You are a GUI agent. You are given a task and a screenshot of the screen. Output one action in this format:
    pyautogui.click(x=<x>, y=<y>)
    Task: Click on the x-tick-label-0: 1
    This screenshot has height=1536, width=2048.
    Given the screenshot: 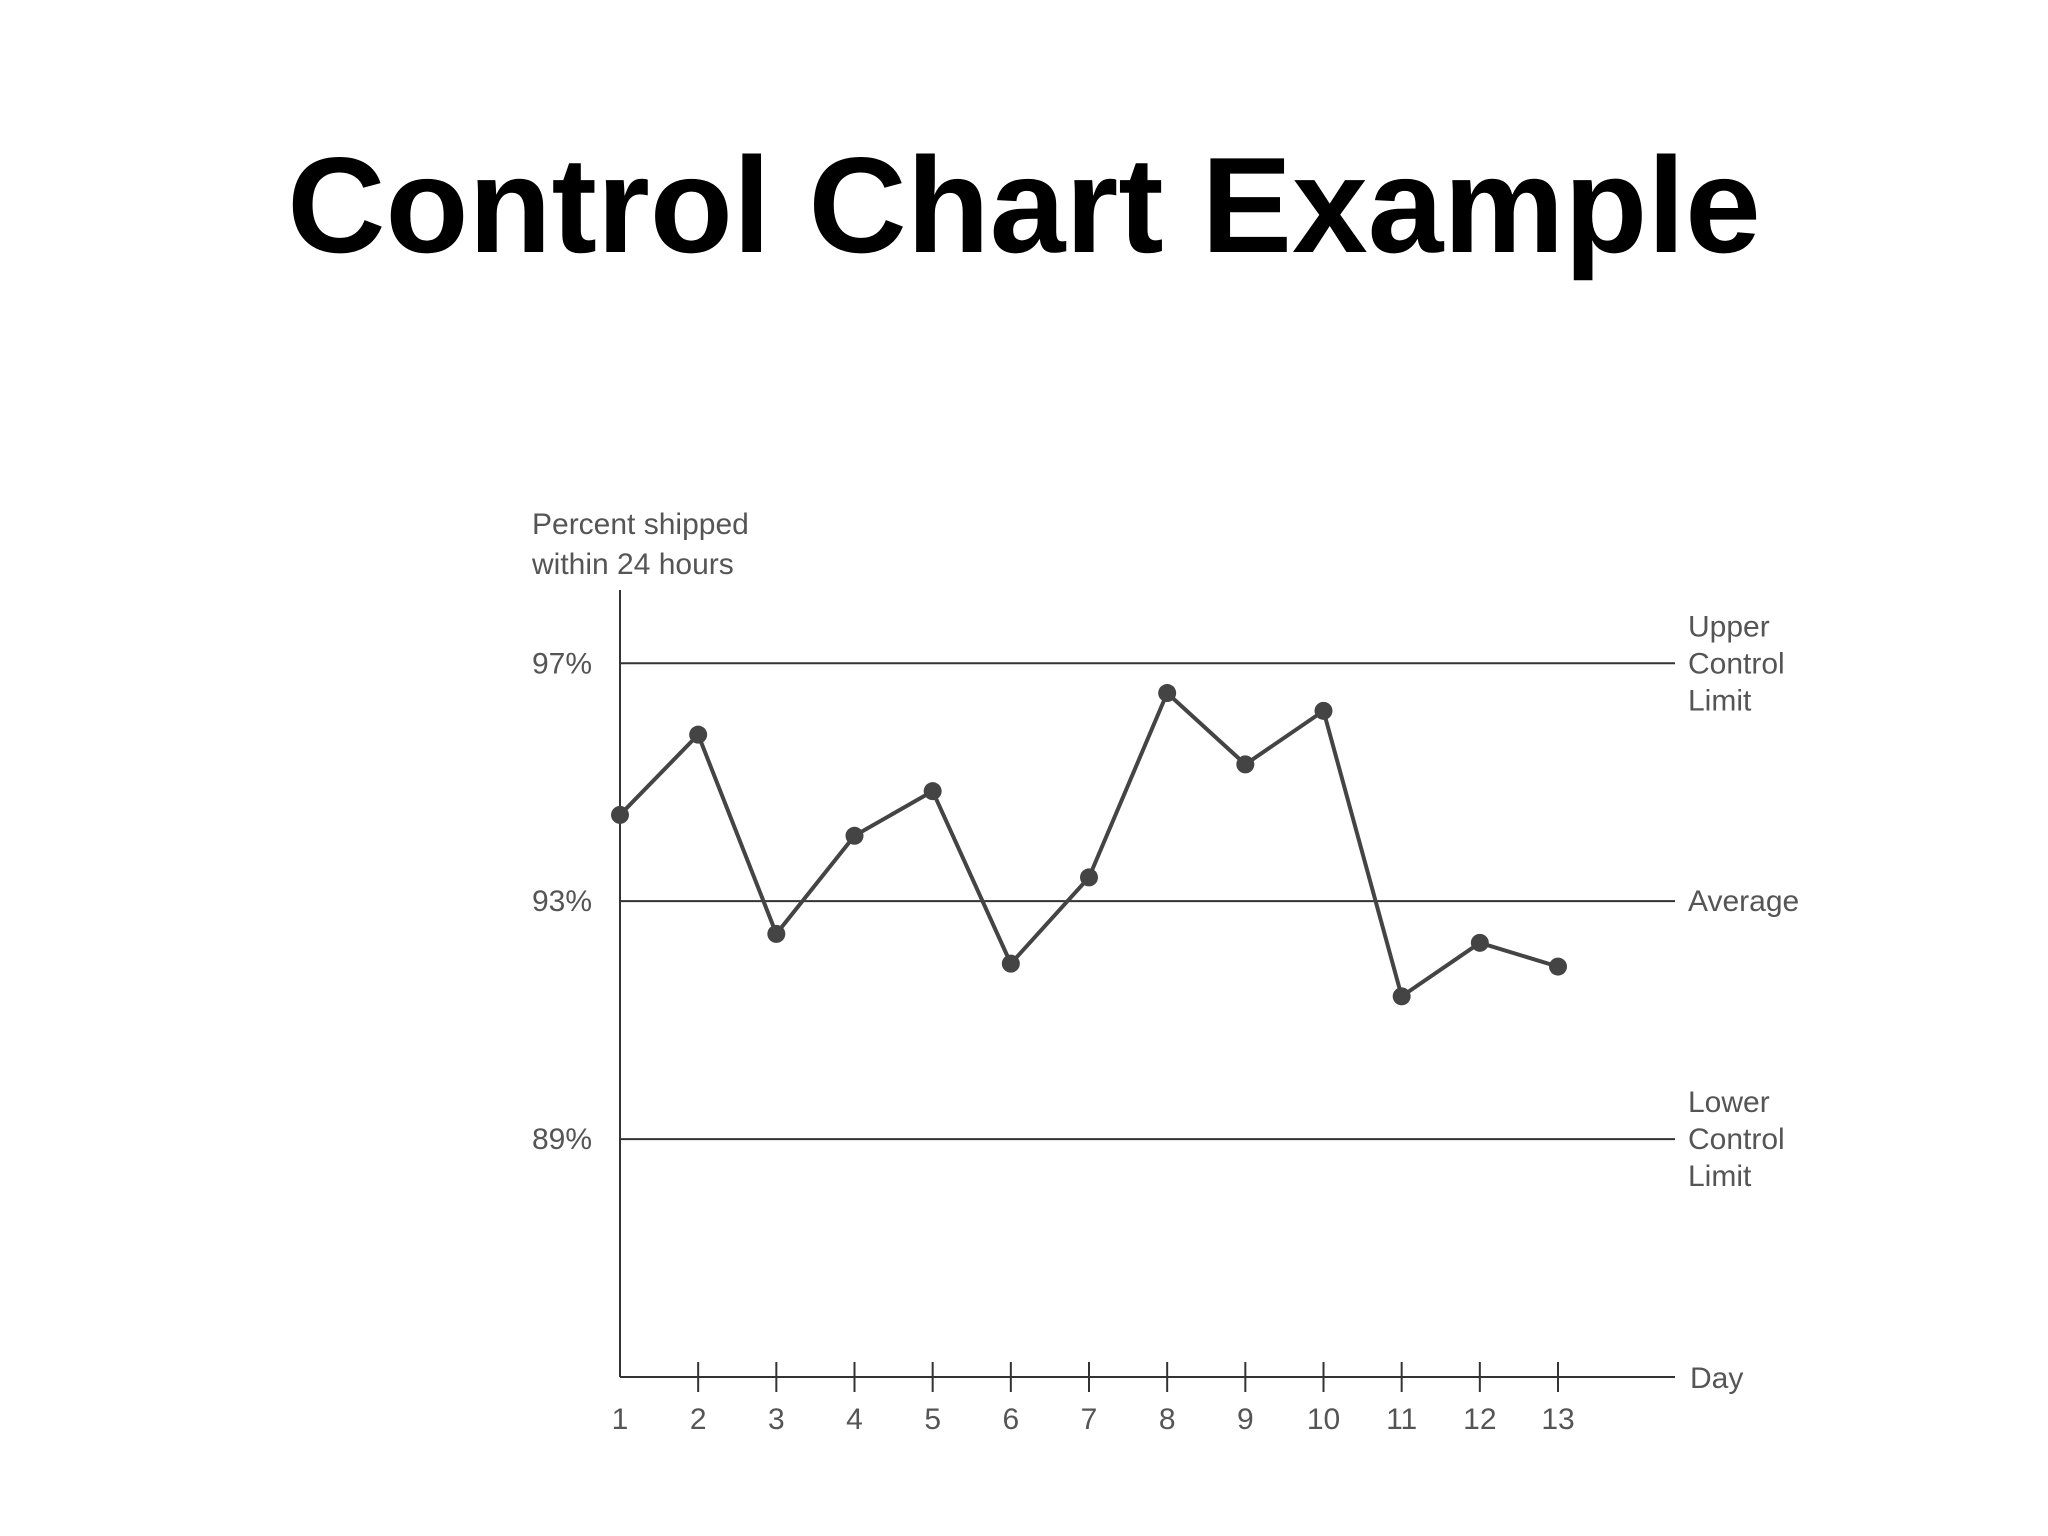 What is the action you would take?
    pyautogui.click(x=620, y=1419)
    